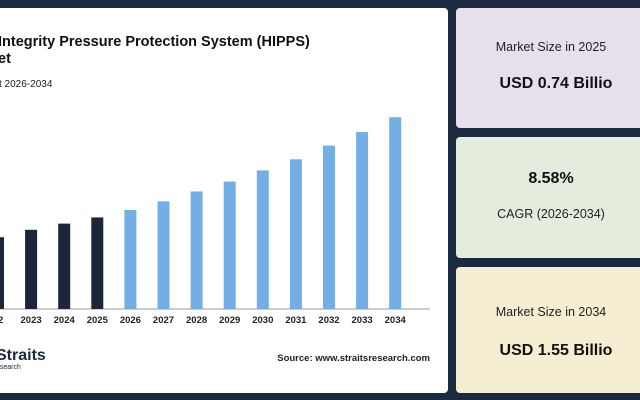  Describe the element at coordinates (5, 59) in the screenshot. I see `chart-title-line2: et` at that location.